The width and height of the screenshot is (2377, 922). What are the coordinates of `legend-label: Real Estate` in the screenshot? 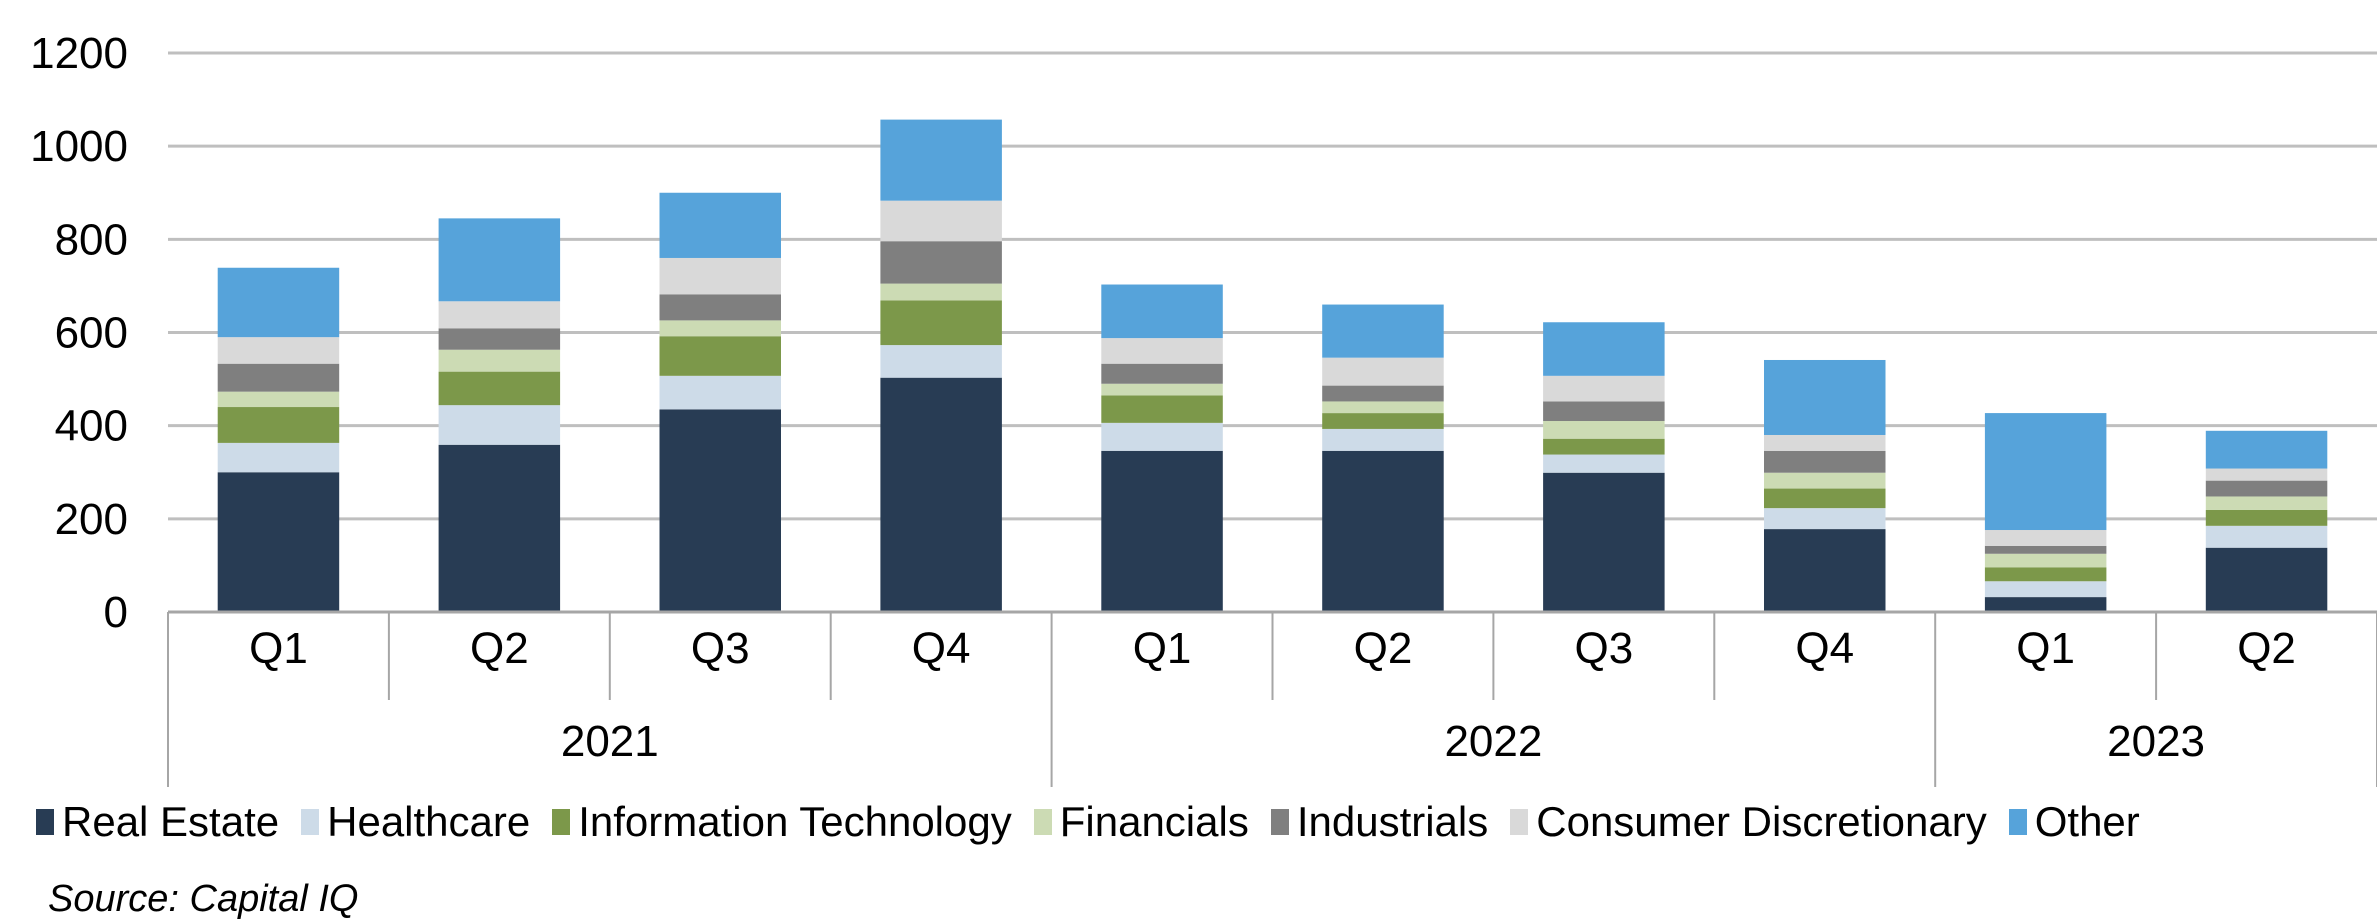 It's located at (171, 821).